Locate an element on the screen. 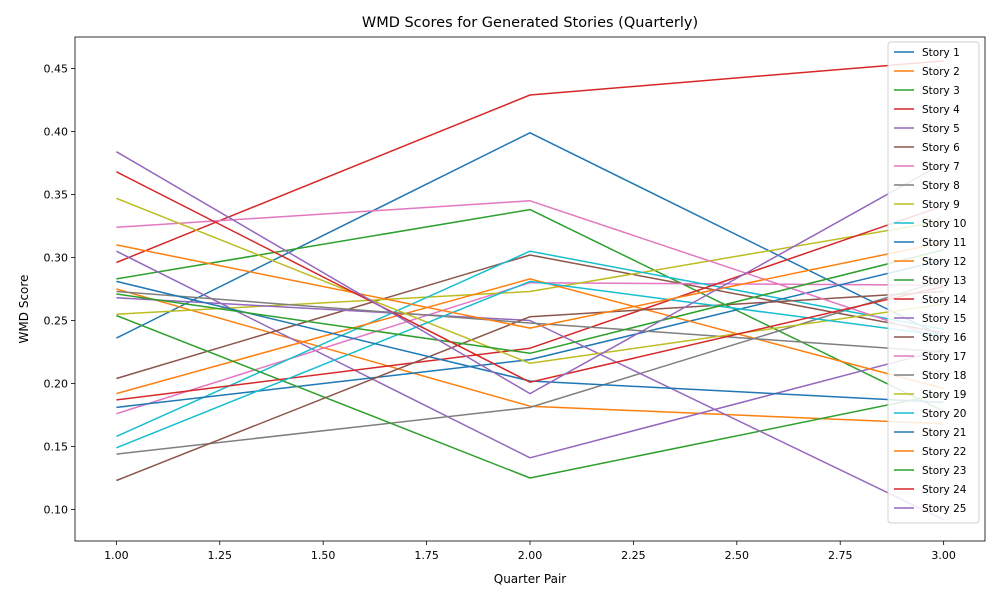  y-tick-label: 0.15 is located at coordinates (56, 447).